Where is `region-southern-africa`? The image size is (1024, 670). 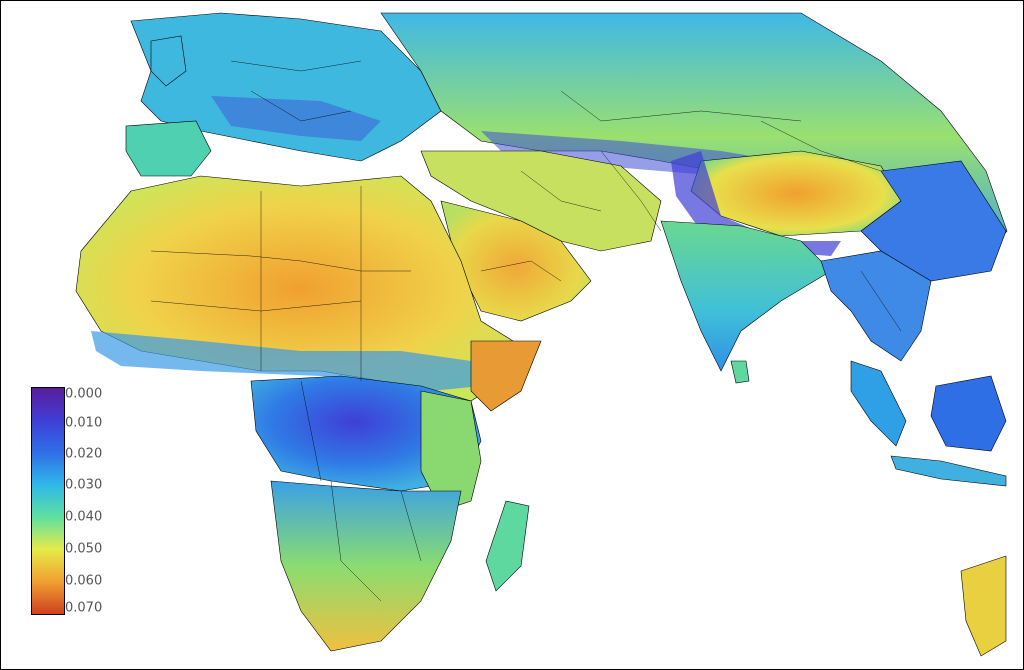 region-southern-africa is located at coordinates (366, 566).